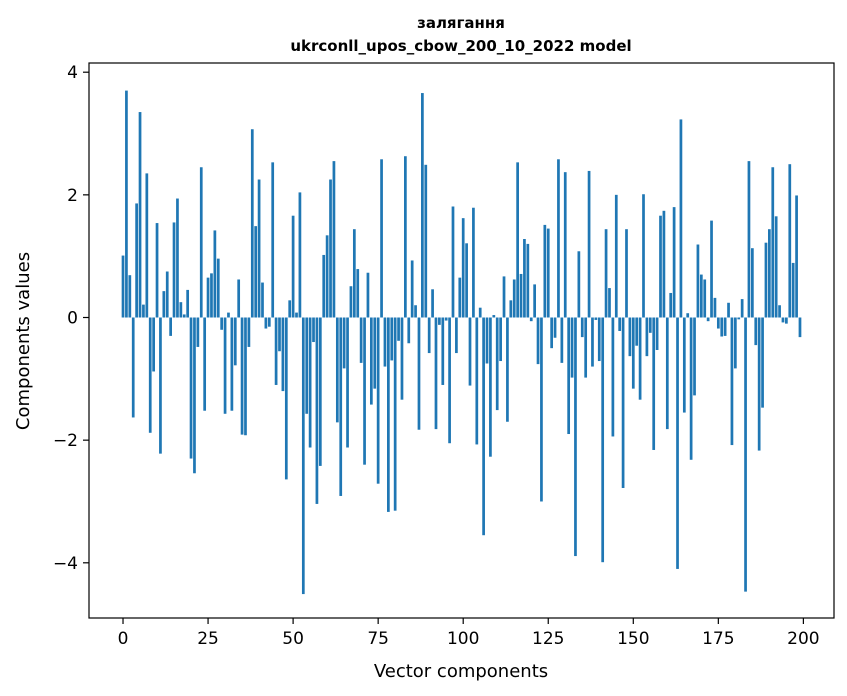 This screenshot has height=696, width=847. What do you see at coordinates (72, 196) in the screenshot?
I see `y-tick-label: 2` at bounding box center [72, 196].